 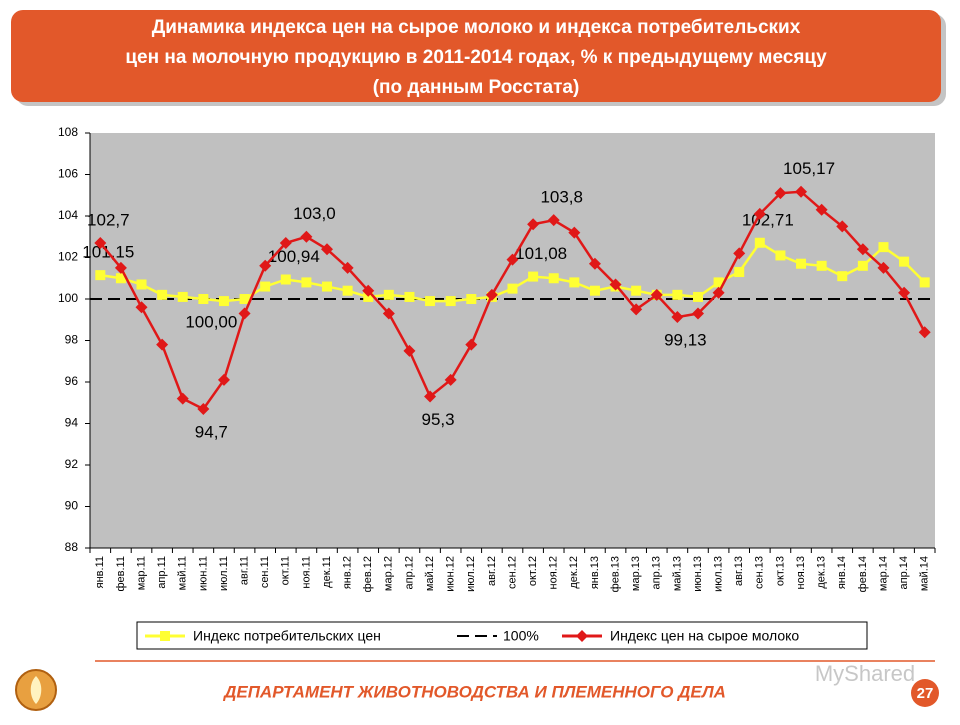 What do you see at coordinates (904, 572) in the screenshot?
I see `x-tick-label: апр.14` at bounding box center [904, 572].